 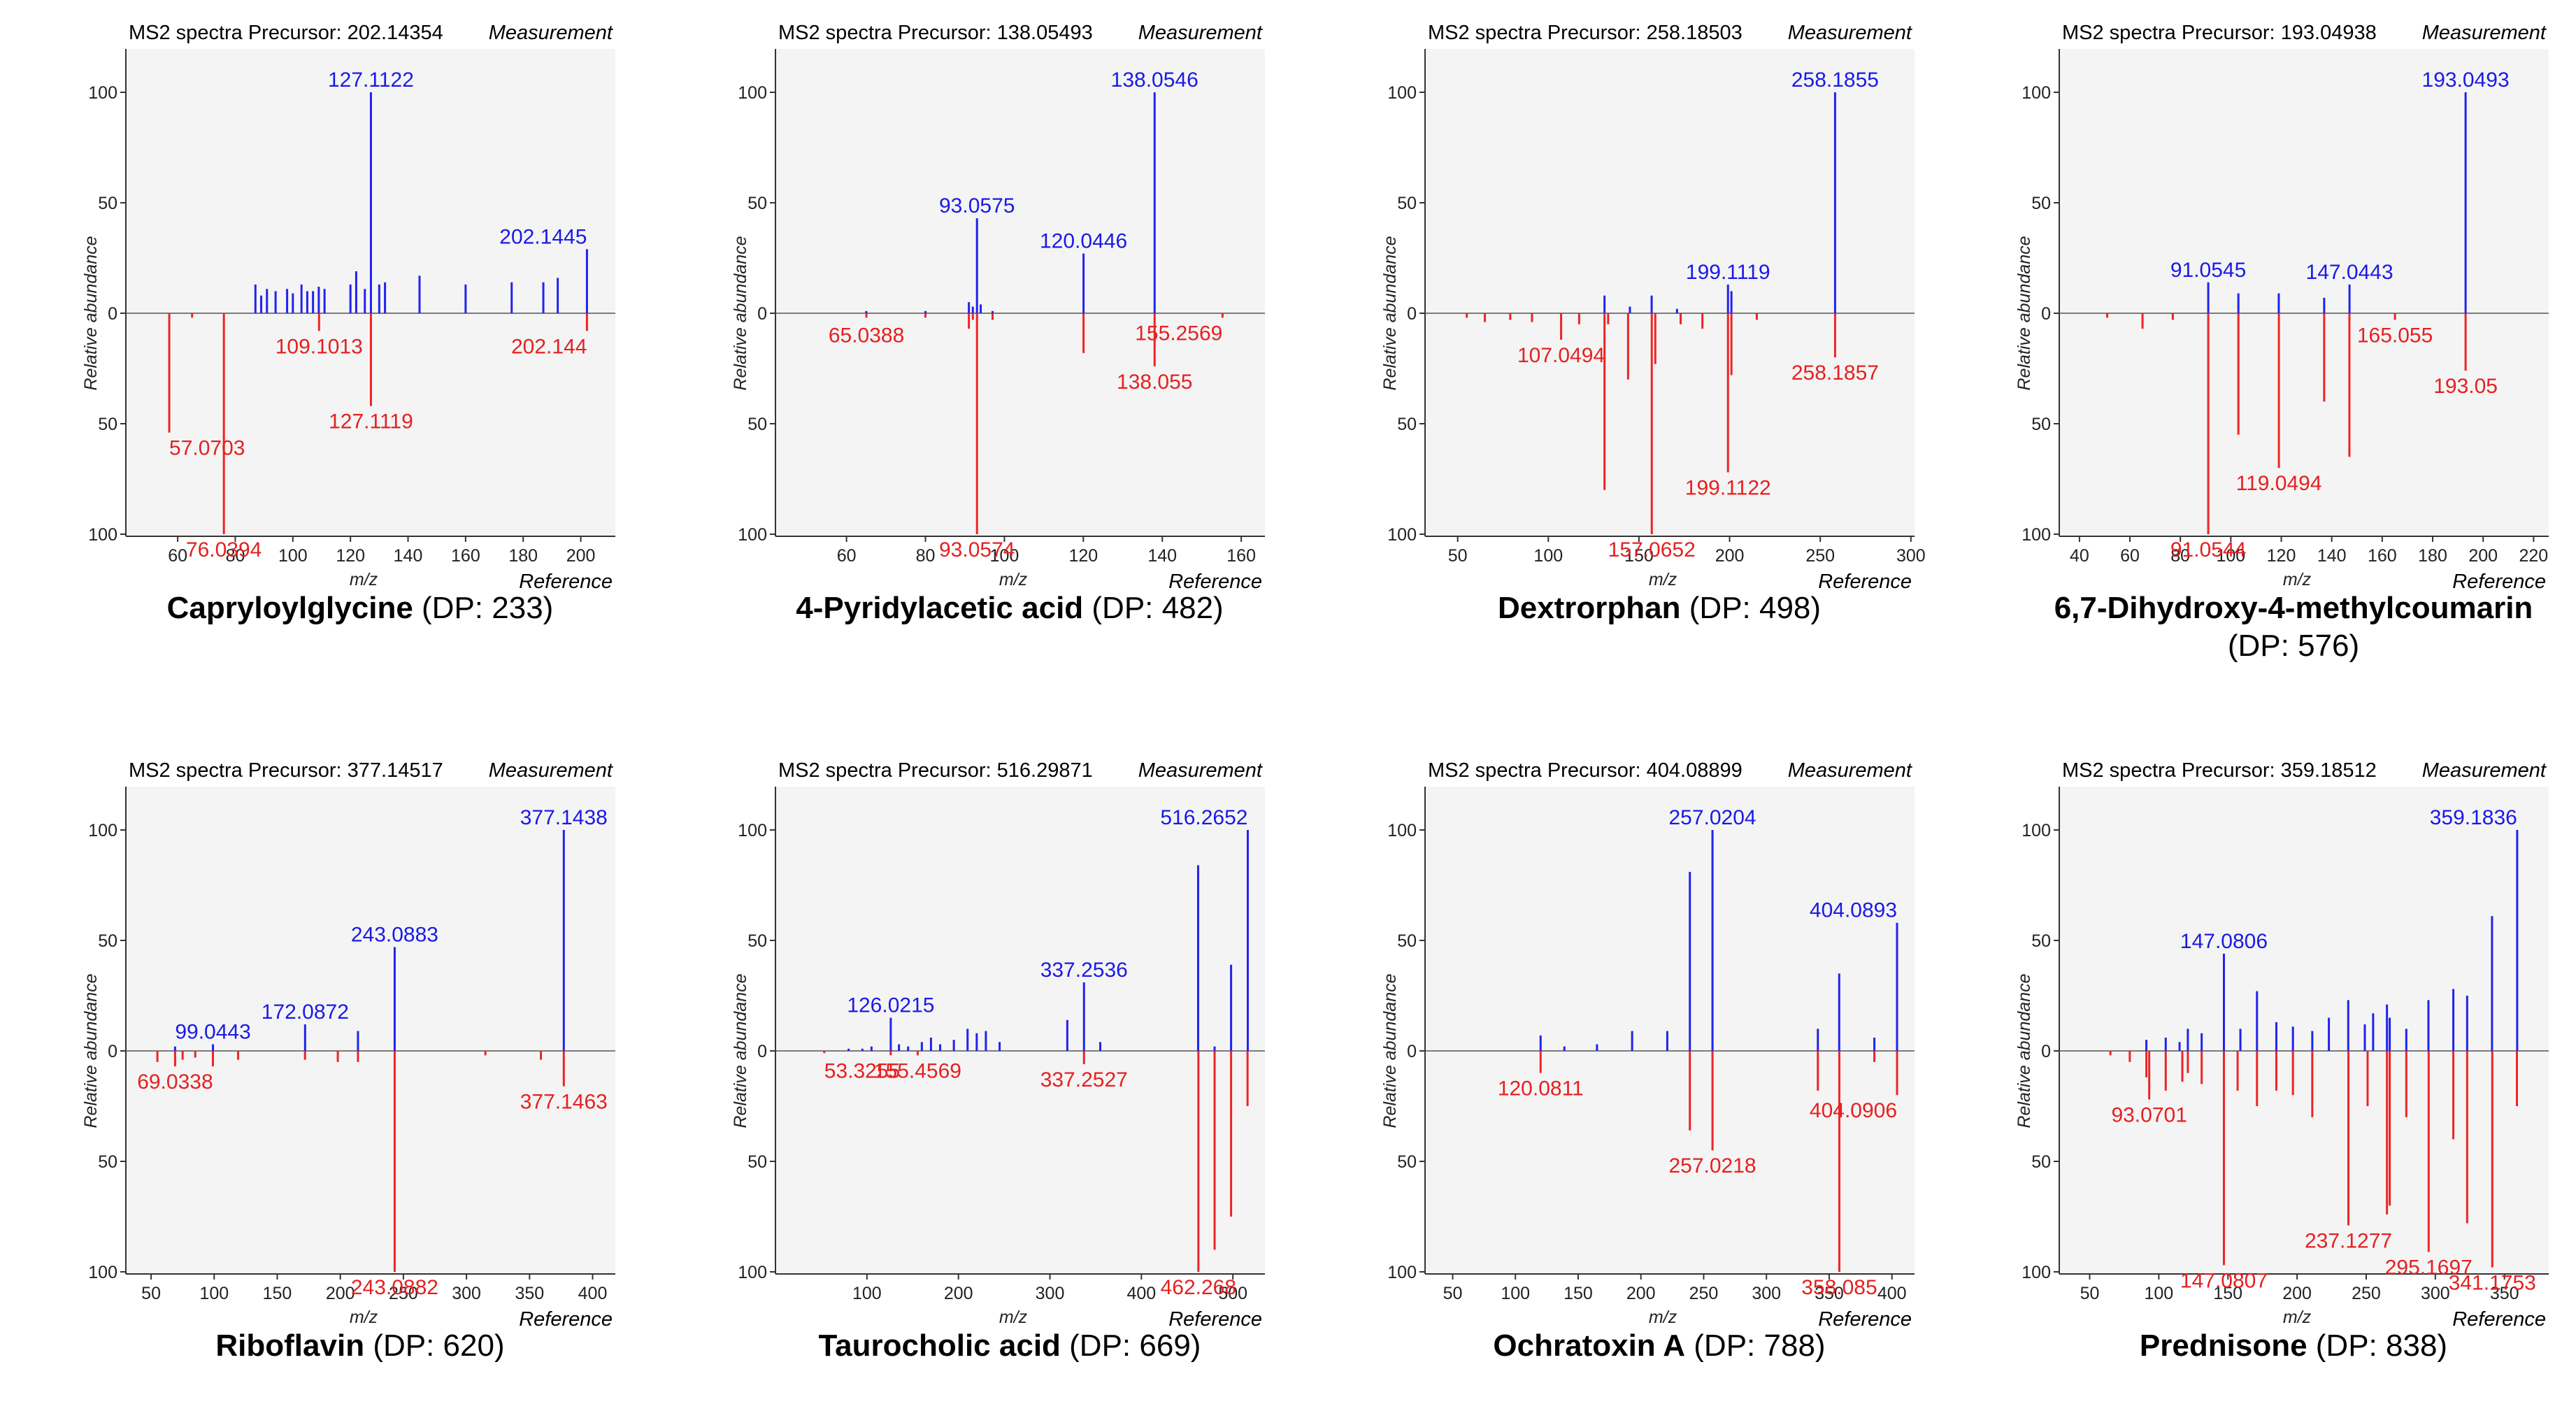 I want to click on peak-label: 193.0493, so click(x=2466, y=81).